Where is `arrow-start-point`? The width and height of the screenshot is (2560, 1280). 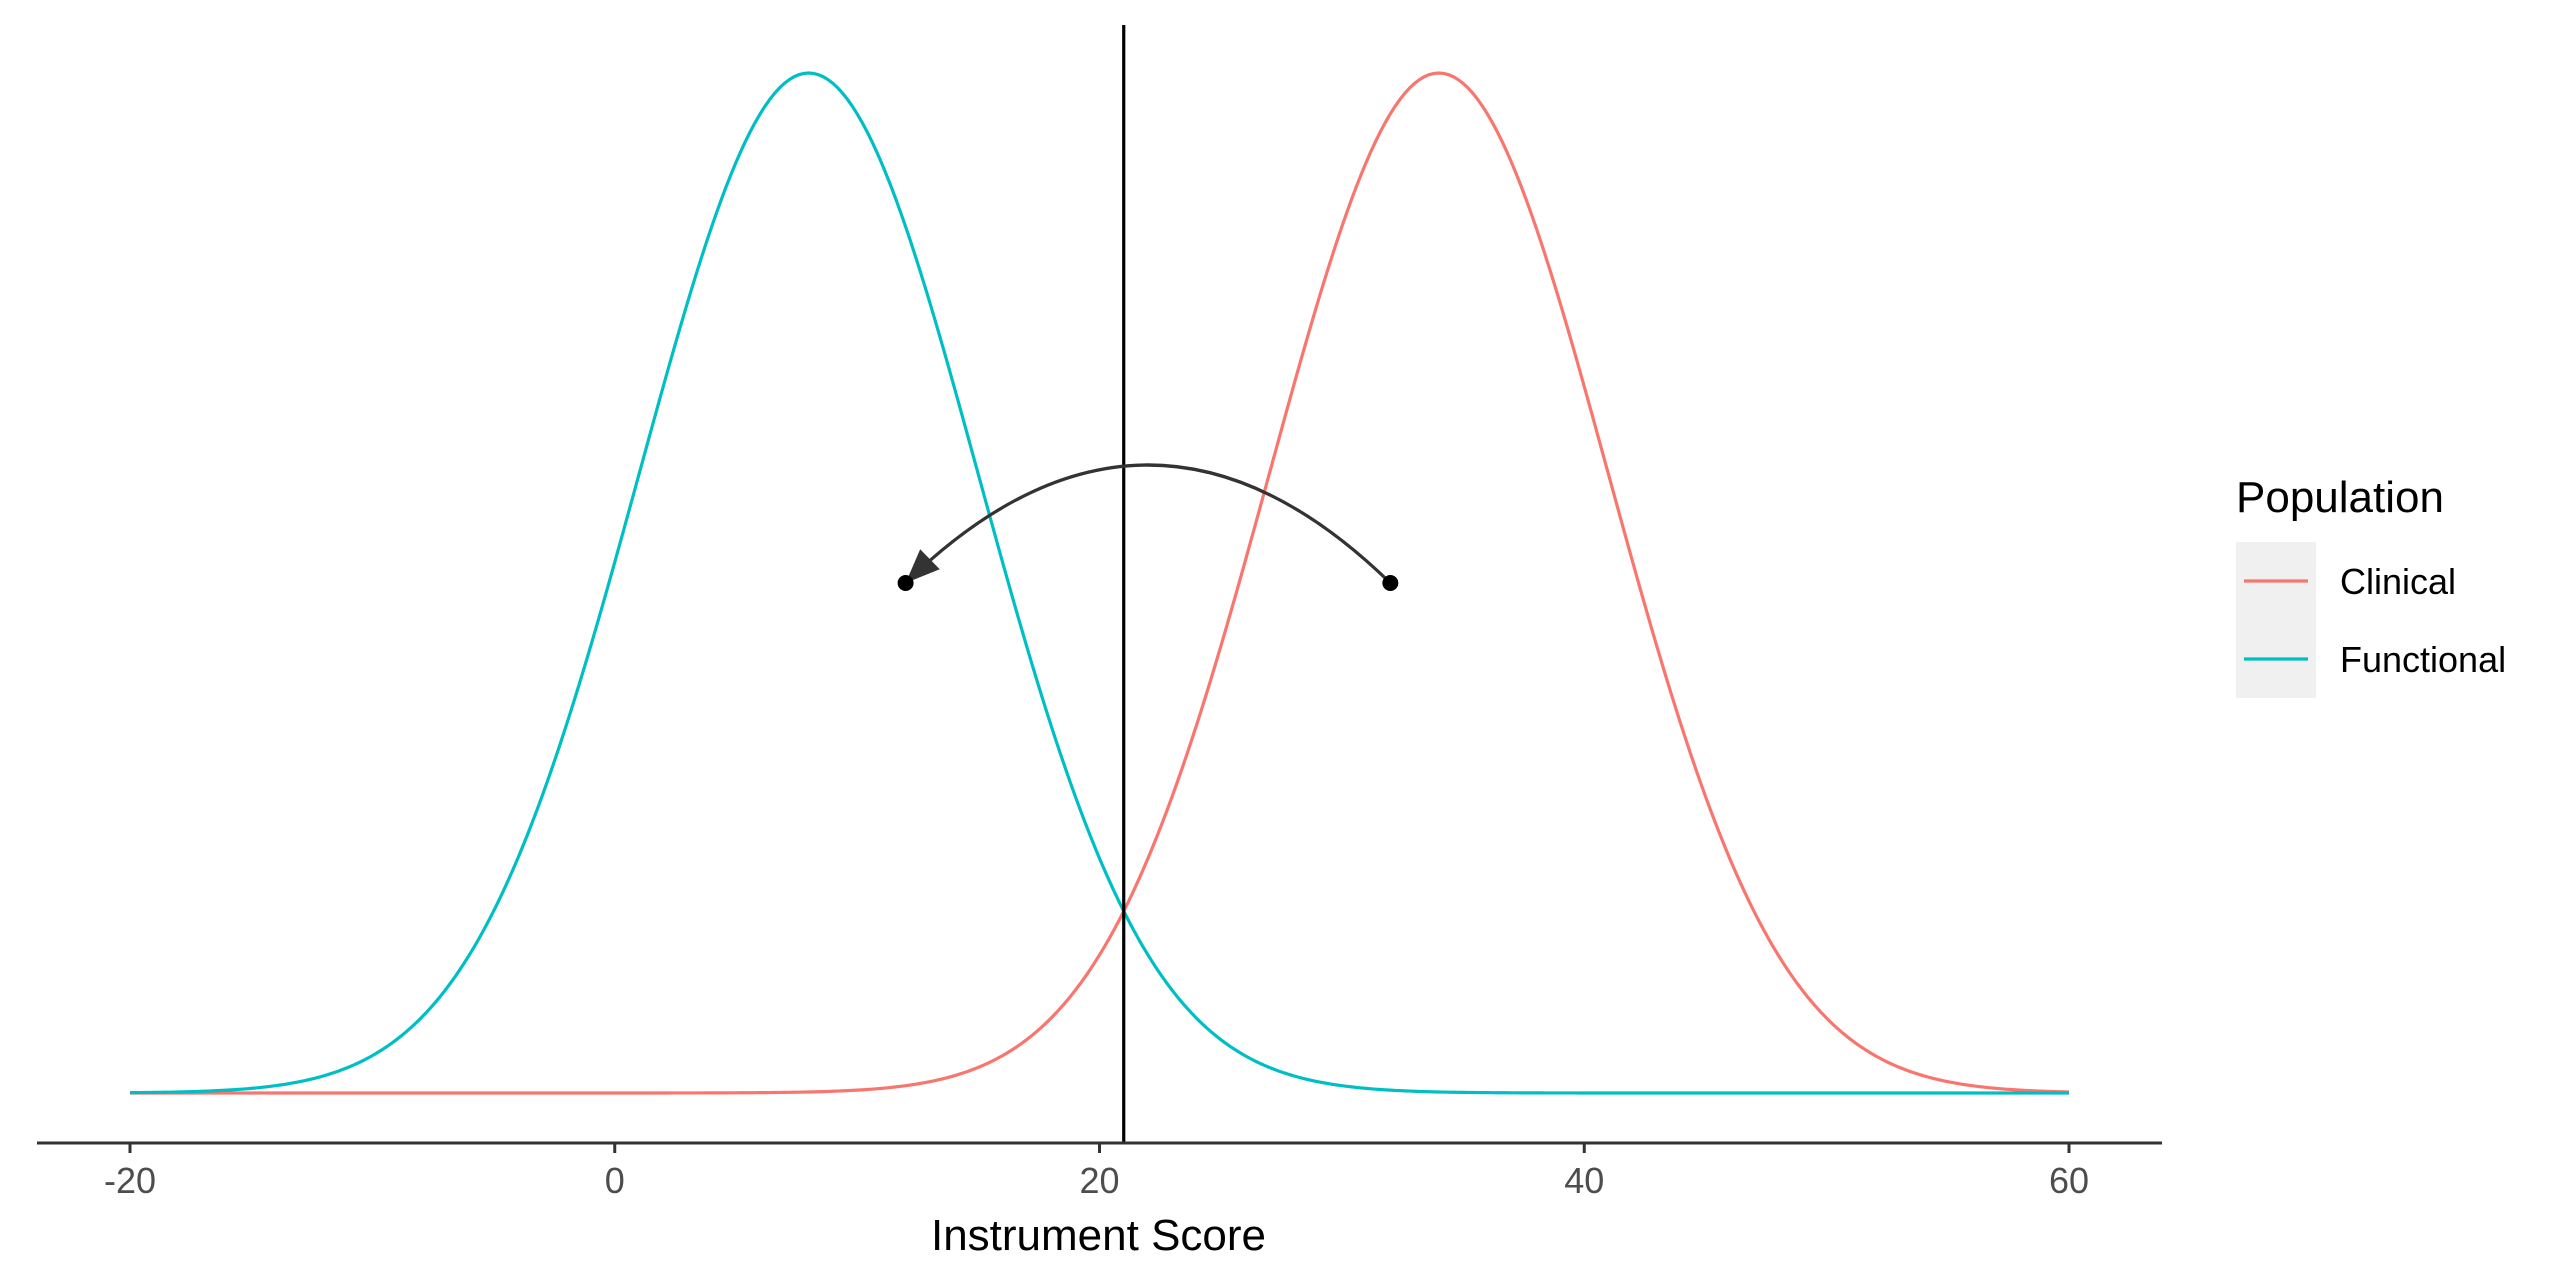 arrow-start-point is located at coordinates (1390, 583).